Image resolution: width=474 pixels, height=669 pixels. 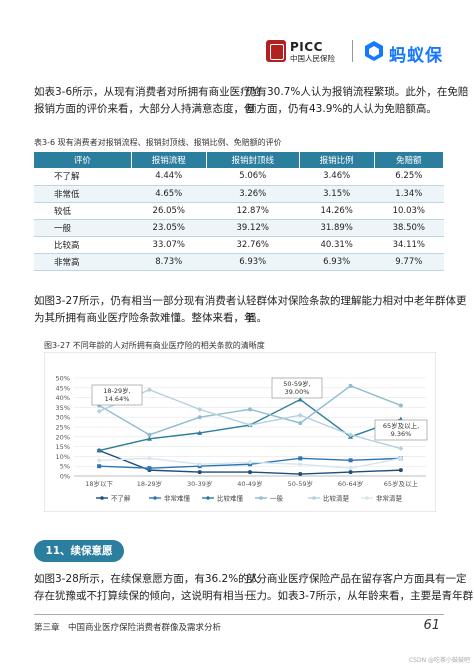 What do you see at coordinates (401, 434) in the screenshot?
I see `annotation-value: 9.36%` at bounding box center [401, 434].